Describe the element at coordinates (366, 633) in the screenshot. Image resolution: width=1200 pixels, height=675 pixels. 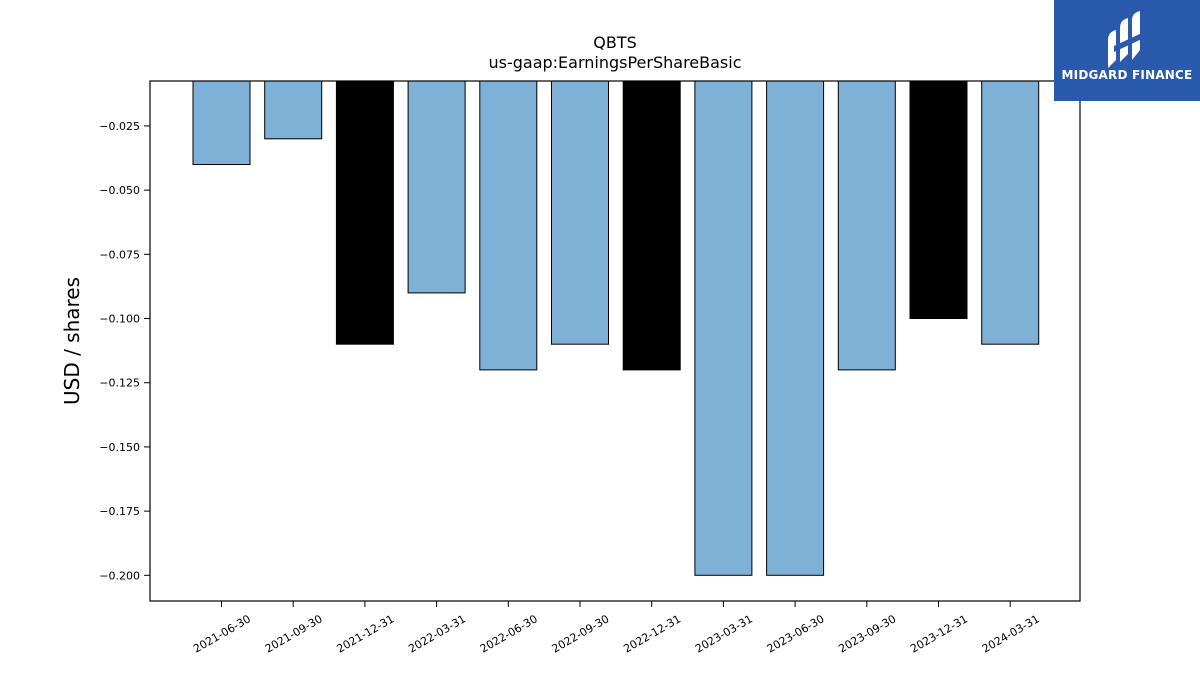
I see `x-tick-label: 2021-12-31` at that location.